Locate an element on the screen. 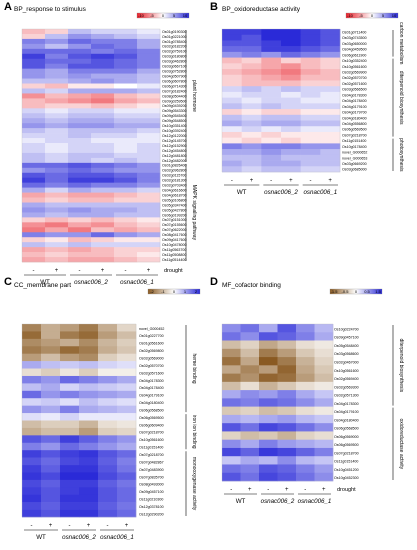  gene-label: Os02g0759100 is located at coordinates (174, 52).